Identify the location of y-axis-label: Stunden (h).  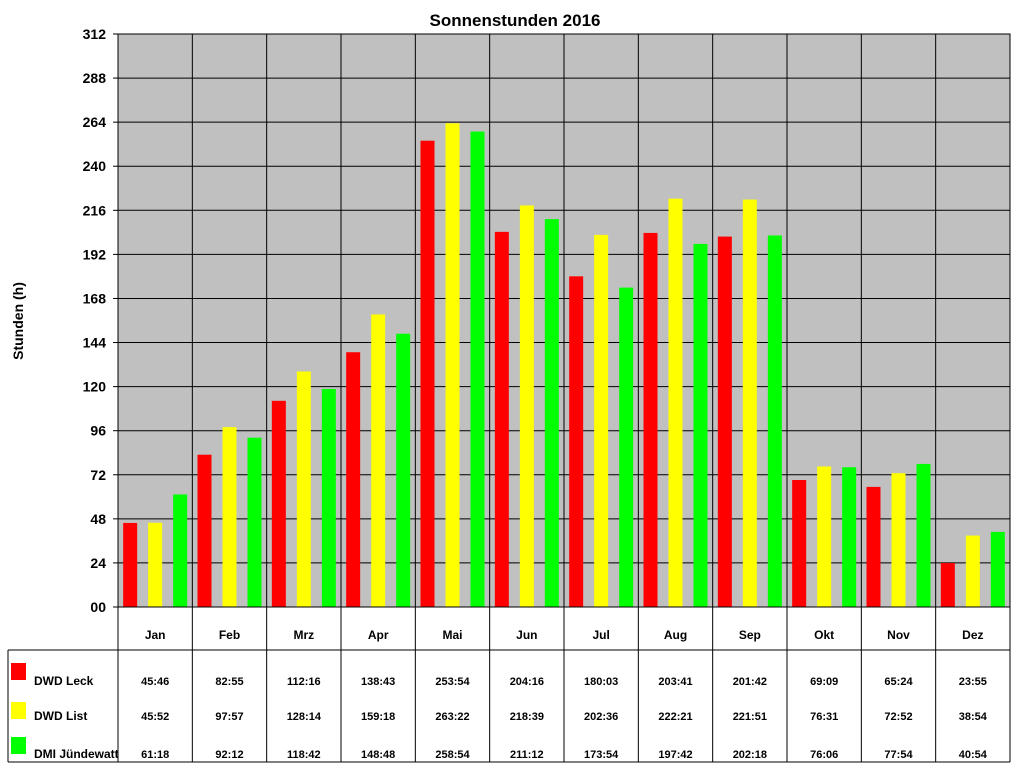
(18, 321).